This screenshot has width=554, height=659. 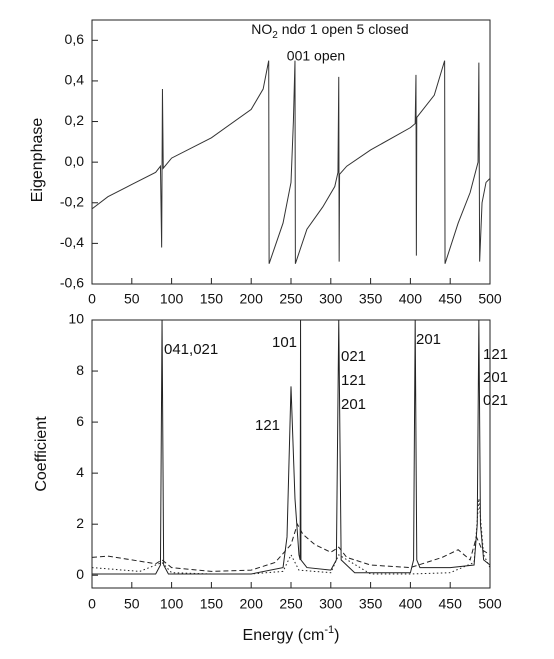 What do you see at coordinates (41, 454) in the screenshot?
I see `y-axis-label: Coefficient` at bounding box center [41, 454].